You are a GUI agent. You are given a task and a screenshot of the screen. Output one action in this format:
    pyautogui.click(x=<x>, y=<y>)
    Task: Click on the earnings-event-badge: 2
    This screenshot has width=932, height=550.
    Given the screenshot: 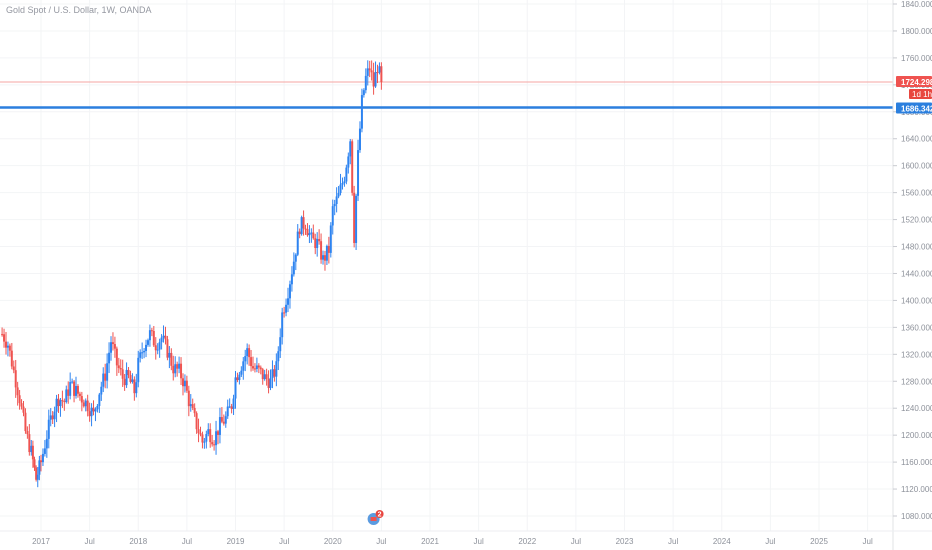 What is the action you would take?
    pyautogui.click(x=375, y=517)
    